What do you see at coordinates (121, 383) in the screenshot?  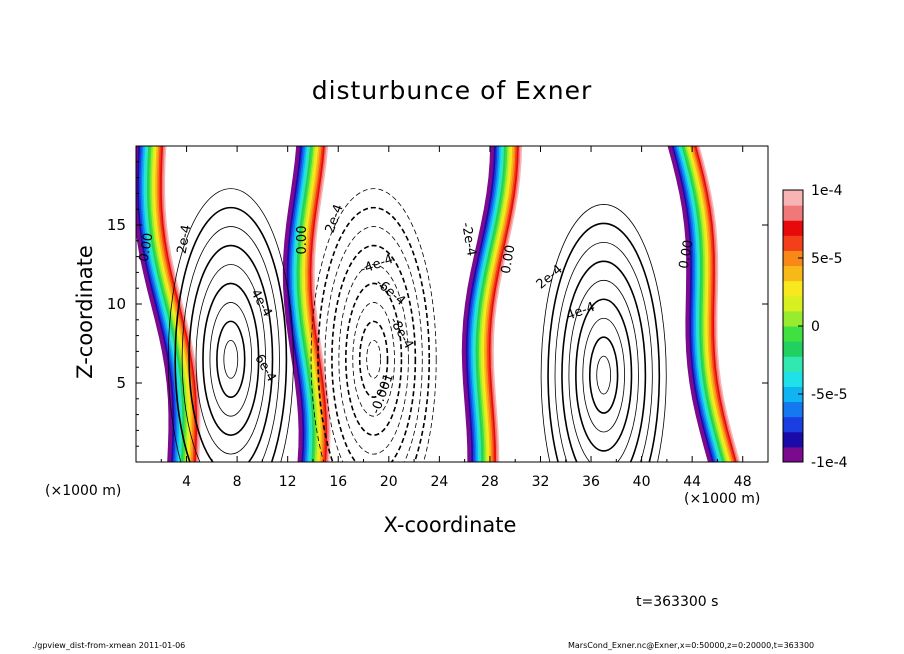 I see `y-tick-label: 5` at bounding box center [121, 383].